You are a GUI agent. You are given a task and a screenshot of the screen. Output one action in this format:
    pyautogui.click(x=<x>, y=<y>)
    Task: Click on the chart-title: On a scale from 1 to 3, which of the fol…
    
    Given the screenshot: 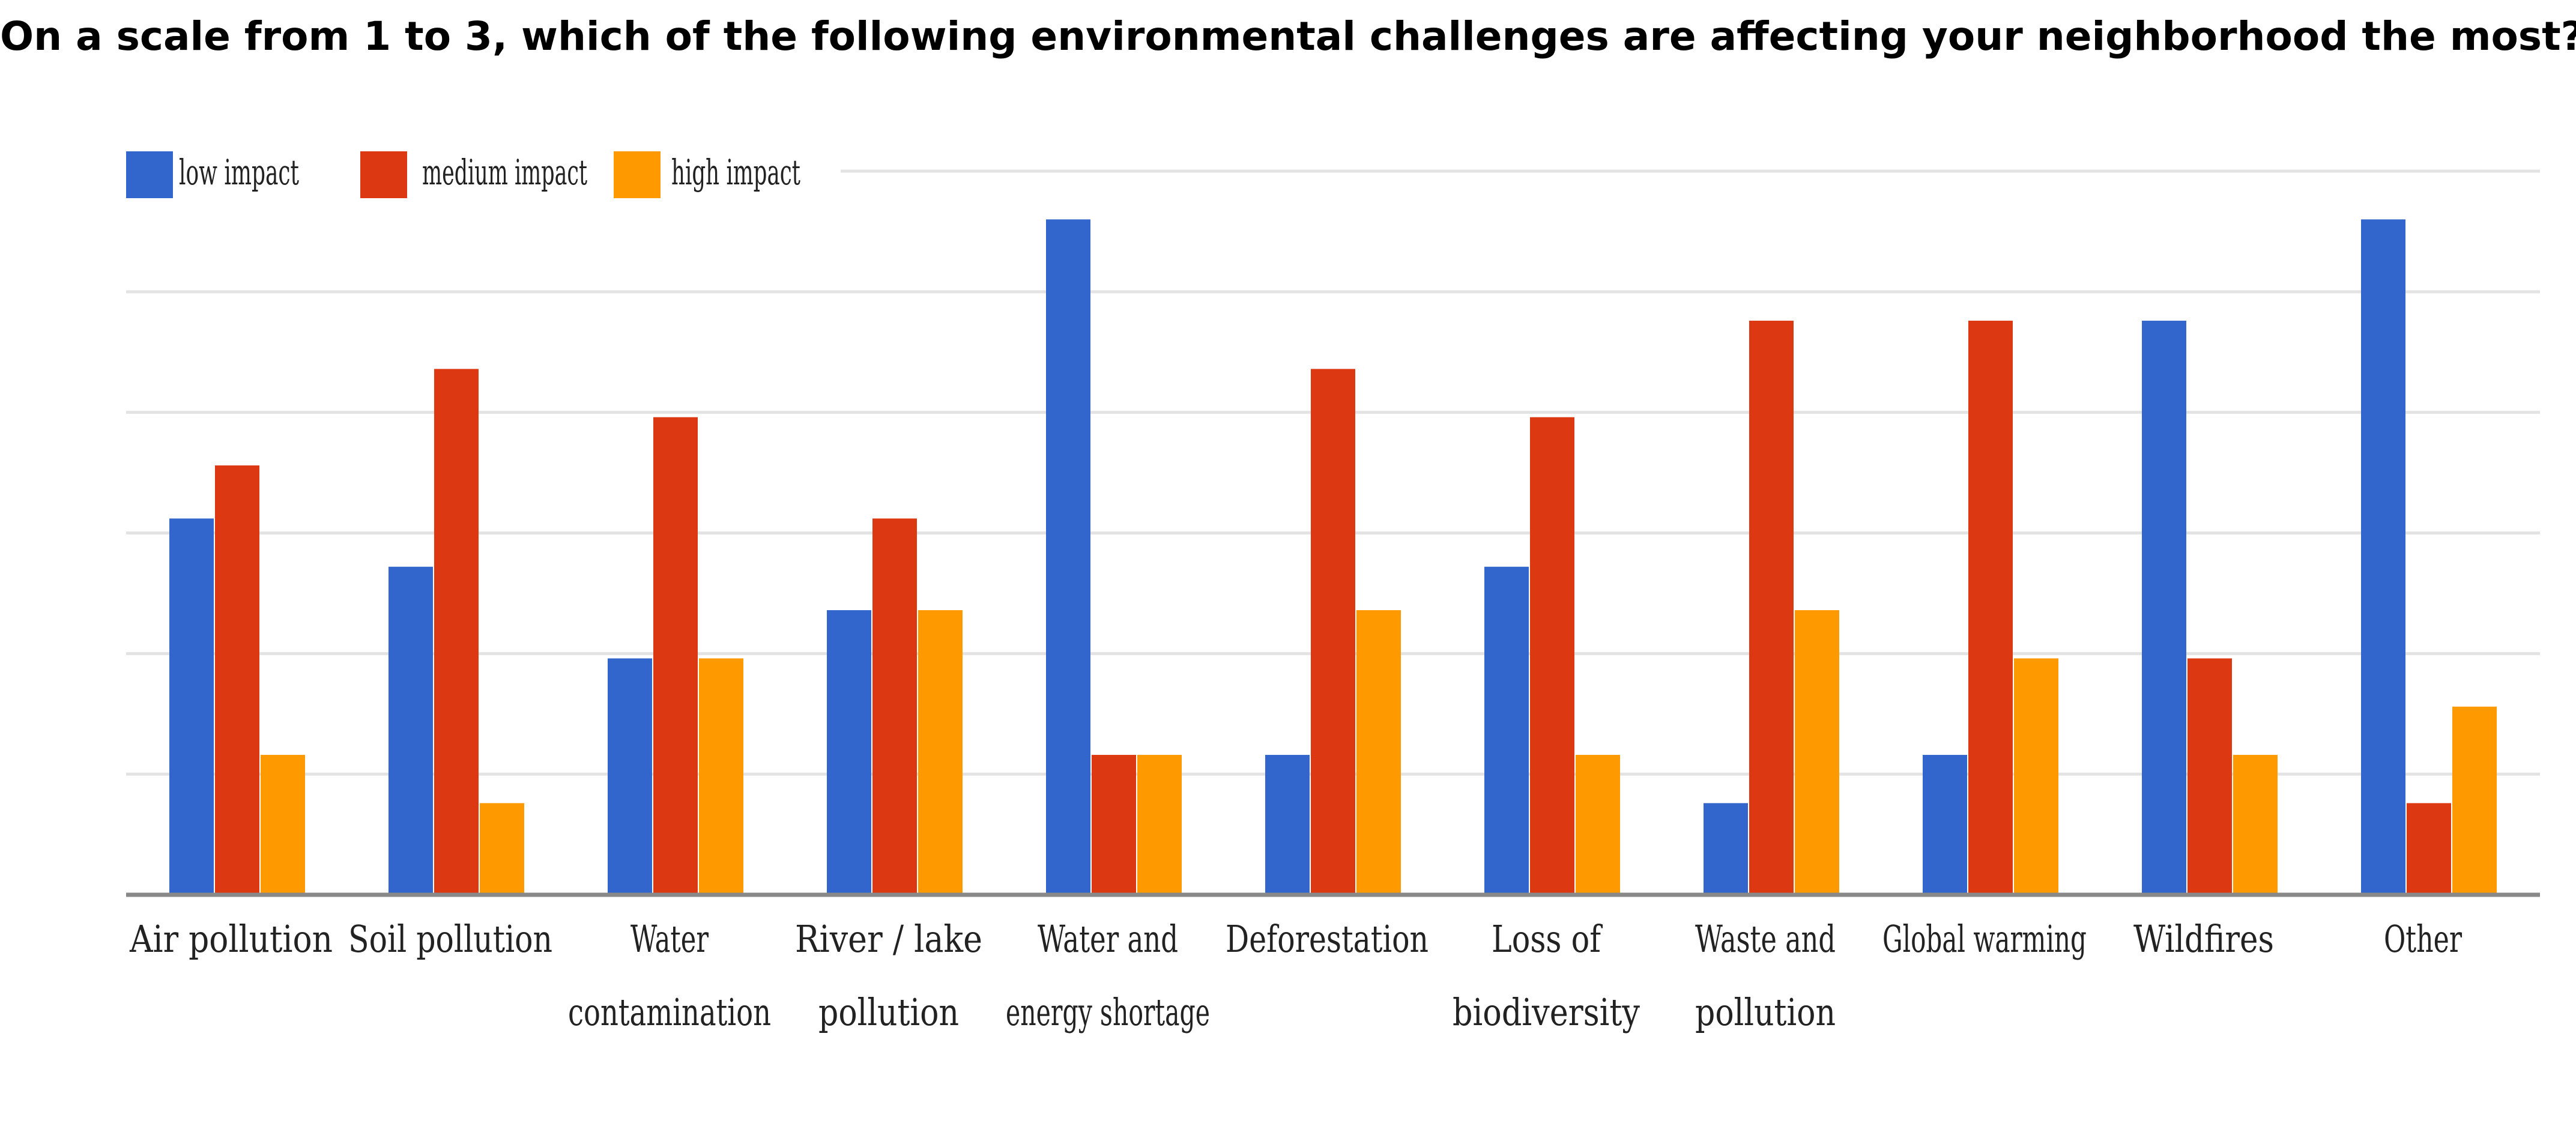 What is the action you would take?
    pyautogui.click(x=1288, y=36)
    